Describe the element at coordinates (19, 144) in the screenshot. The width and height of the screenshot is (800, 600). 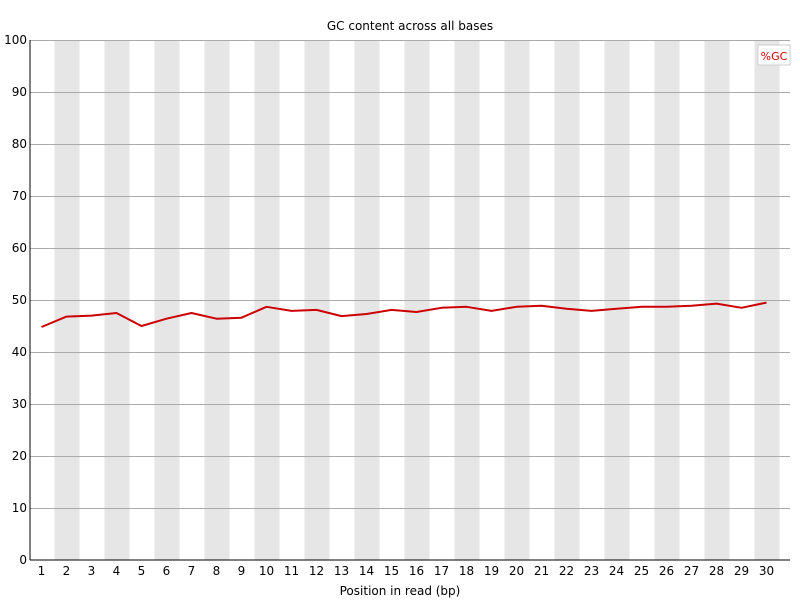
I see `y-tick-label-80: 80` at that location.